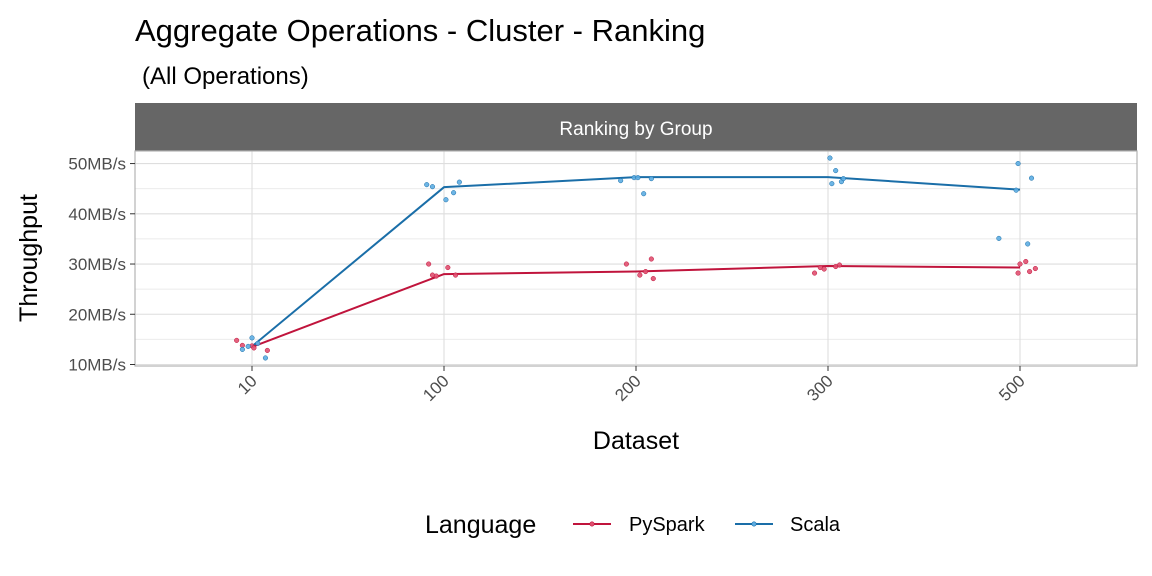 The width and height of the screenshot is (1152, 576). What do you see at coordinates (420, 30) in the screenshot?
I see `chart-title: Aggregate Operations - Cluster - Ranking` at bounding box center [420, 30].